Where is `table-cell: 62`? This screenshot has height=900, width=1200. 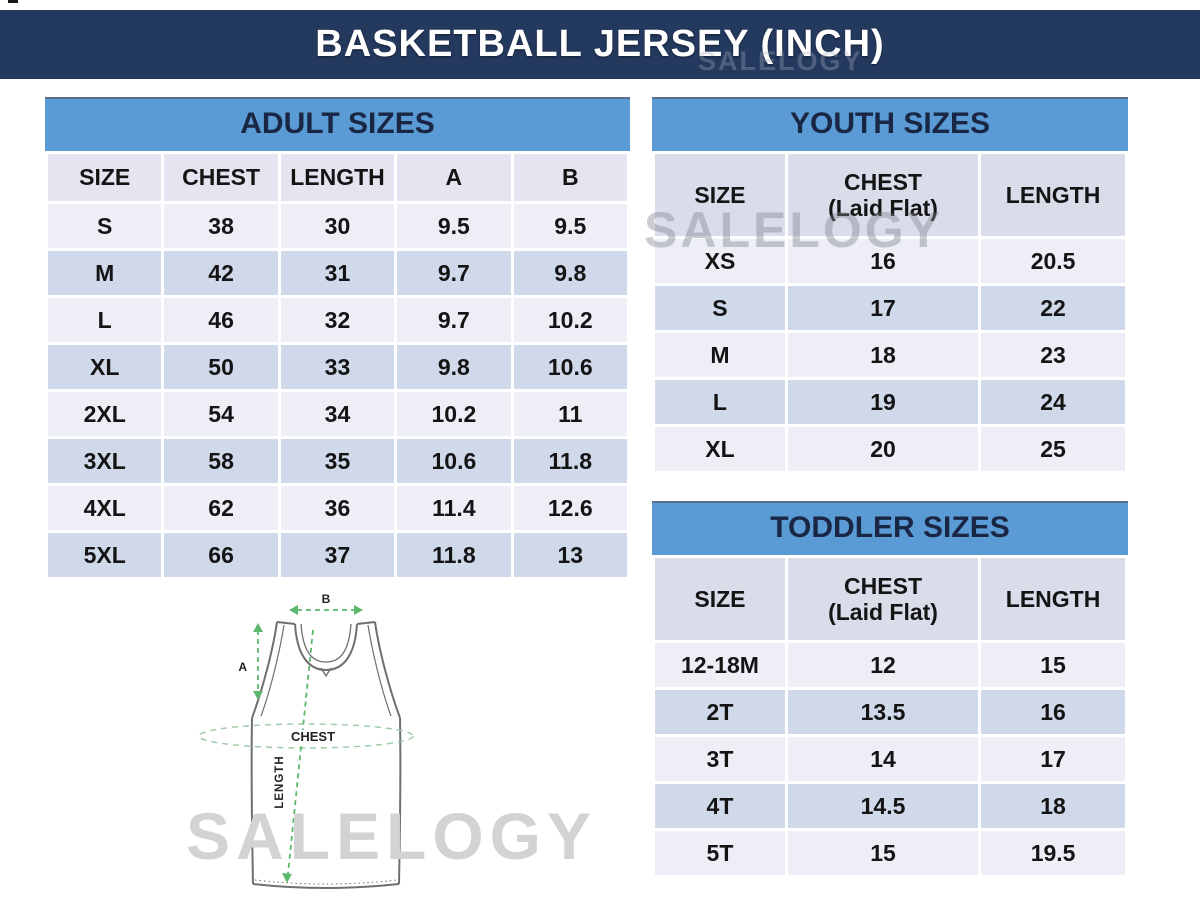
table-cell: 62 is located at coordinates (221, 508).